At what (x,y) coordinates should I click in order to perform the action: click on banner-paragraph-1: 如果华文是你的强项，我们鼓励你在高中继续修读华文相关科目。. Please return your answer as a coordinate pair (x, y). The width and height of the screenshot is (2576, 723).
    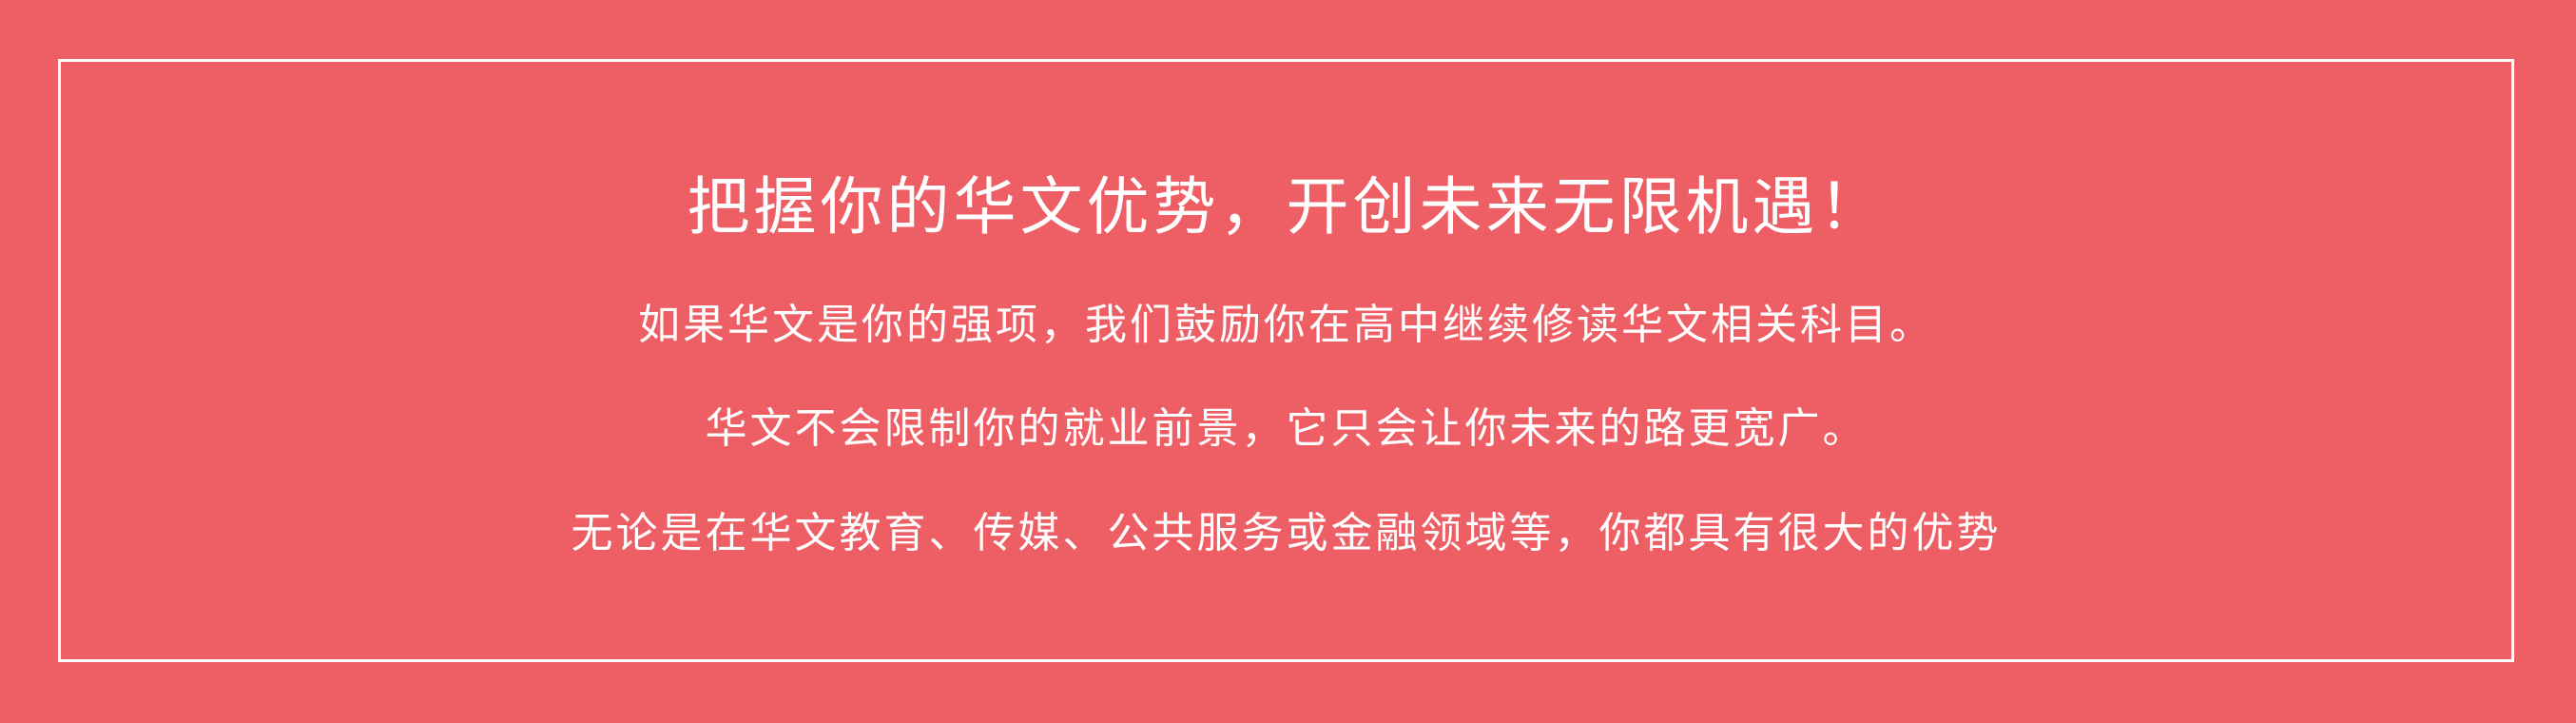
    Looking at the image, I should click on (1286, 325).